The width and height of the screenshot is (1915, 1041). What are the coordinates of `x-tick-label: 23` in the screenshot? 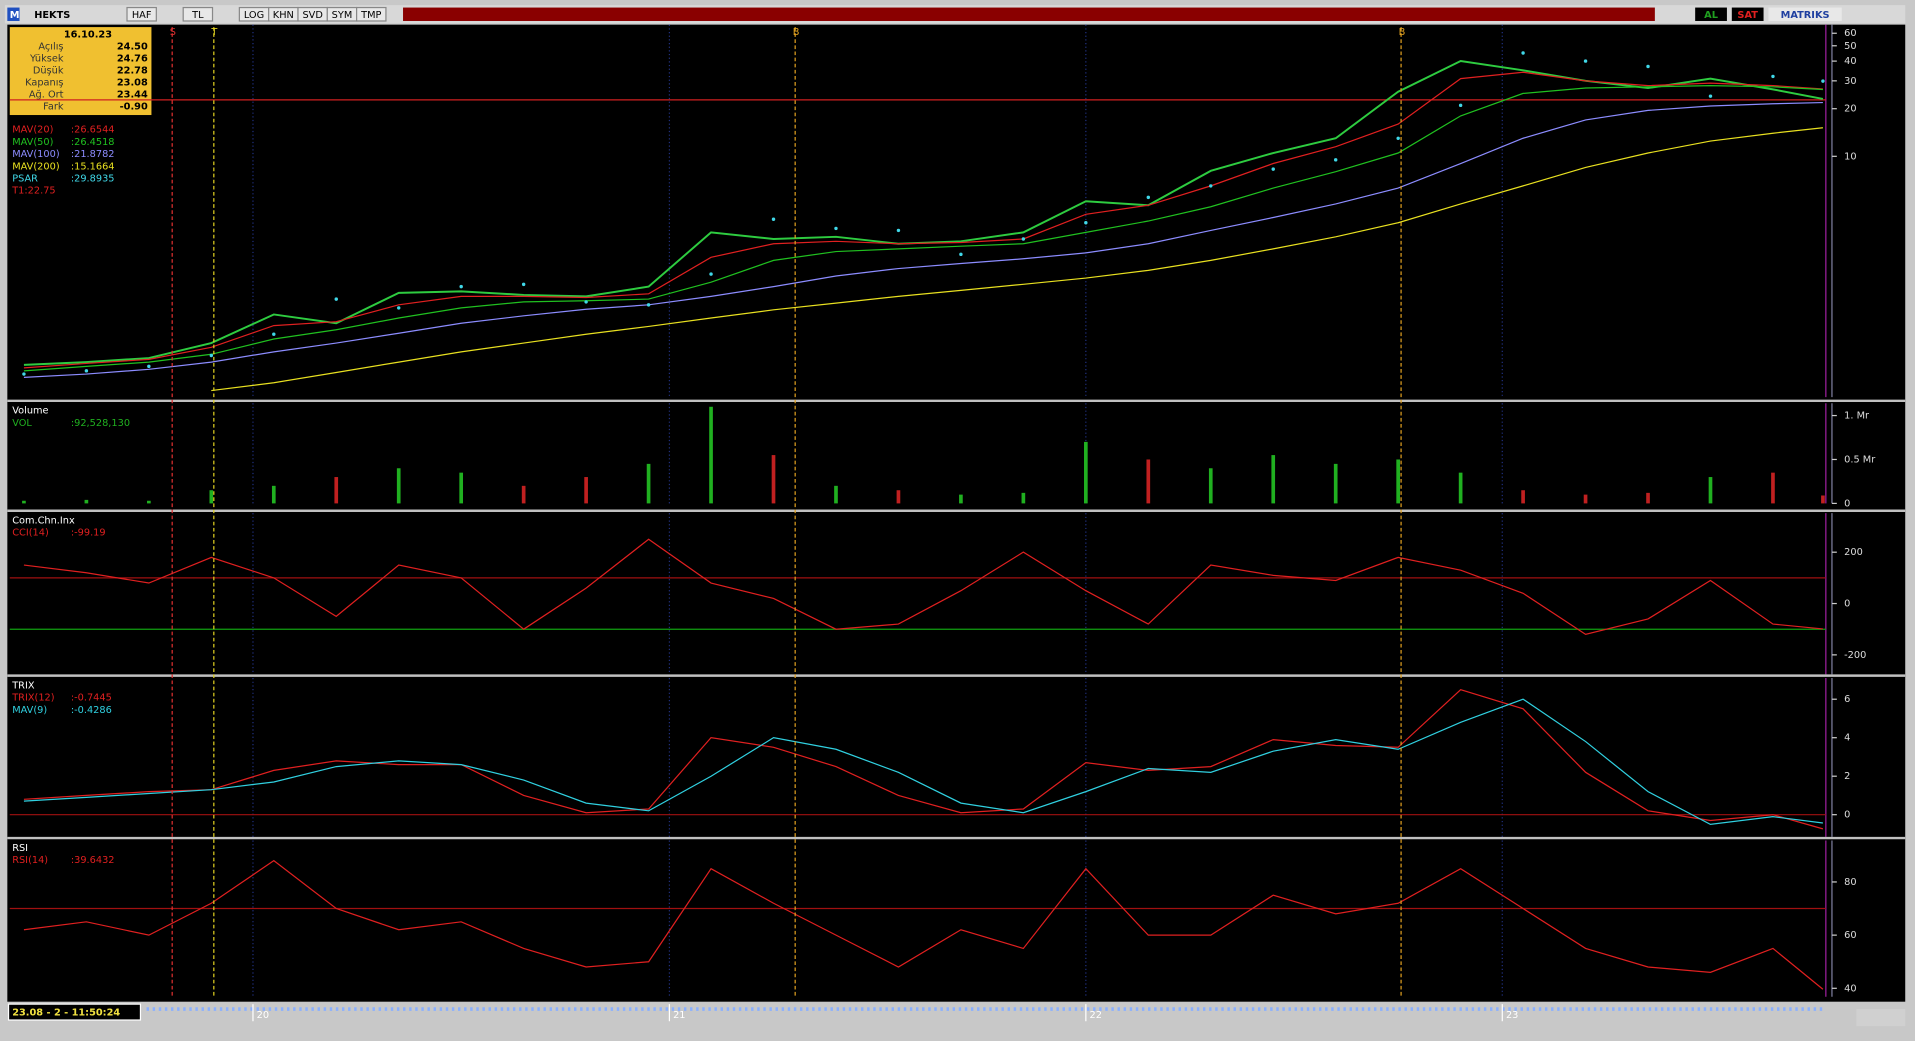 It's located at (1512, 1015).